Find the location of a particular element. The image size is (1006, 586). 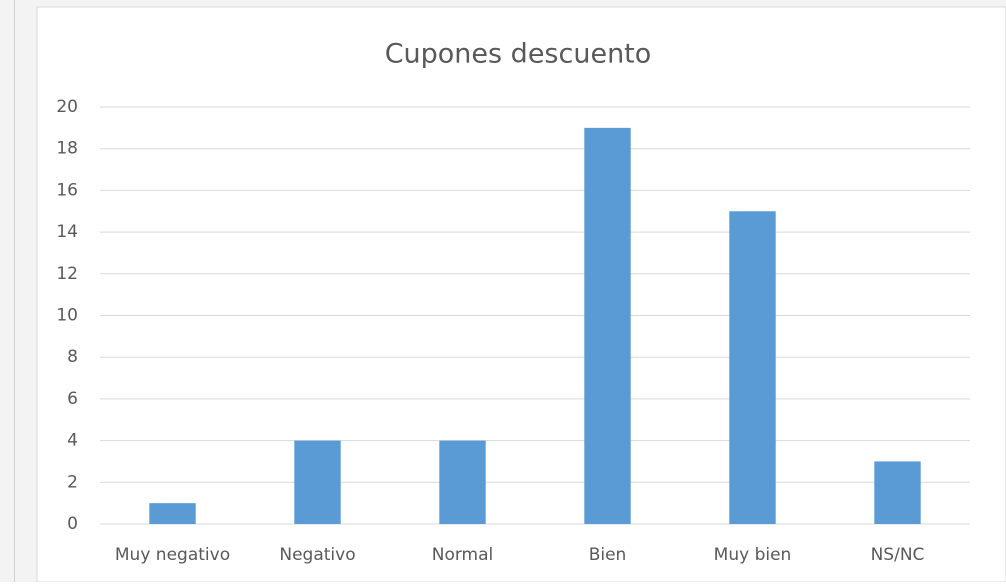

y-tick-label: 12 is located at coordinates (67, 274).